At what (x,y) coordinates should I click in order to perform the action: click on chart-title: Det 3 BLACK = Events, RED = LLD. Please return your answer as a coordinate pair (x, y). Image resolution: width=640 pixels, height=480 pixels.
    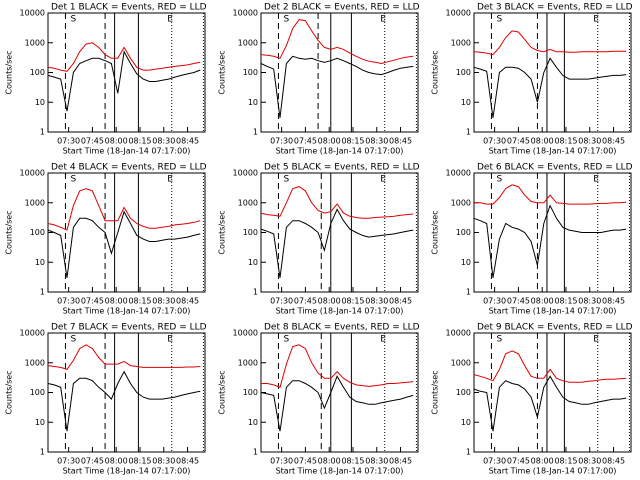
    Looking at the image, I should click on (555, 8).